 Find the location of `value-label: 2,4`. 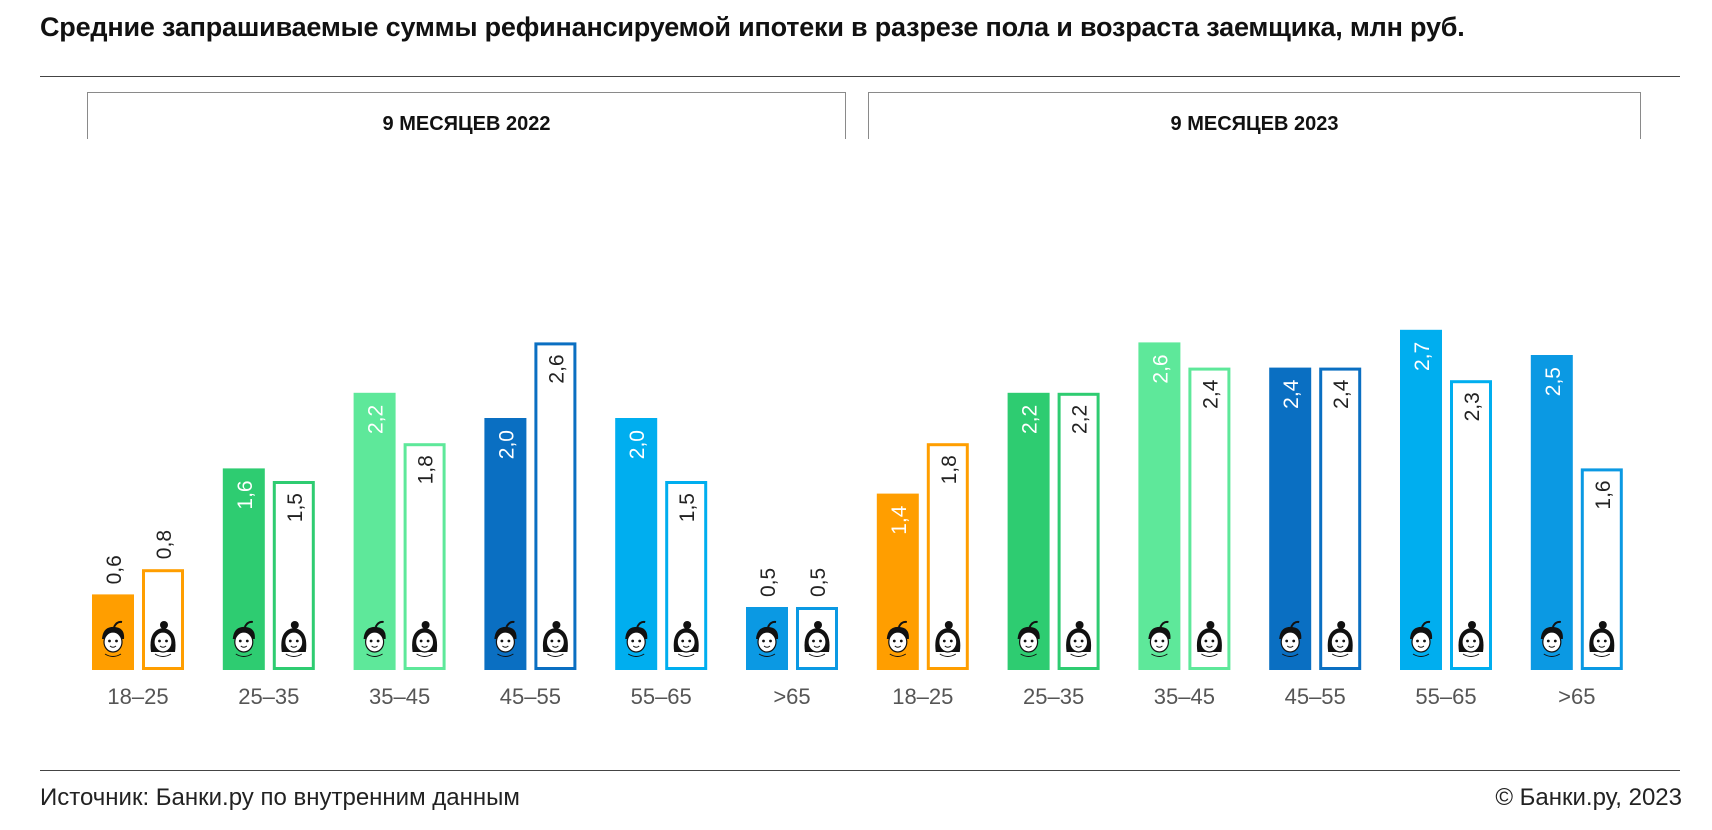

value-label: 2,4 is located at coordinates (1341, 394).